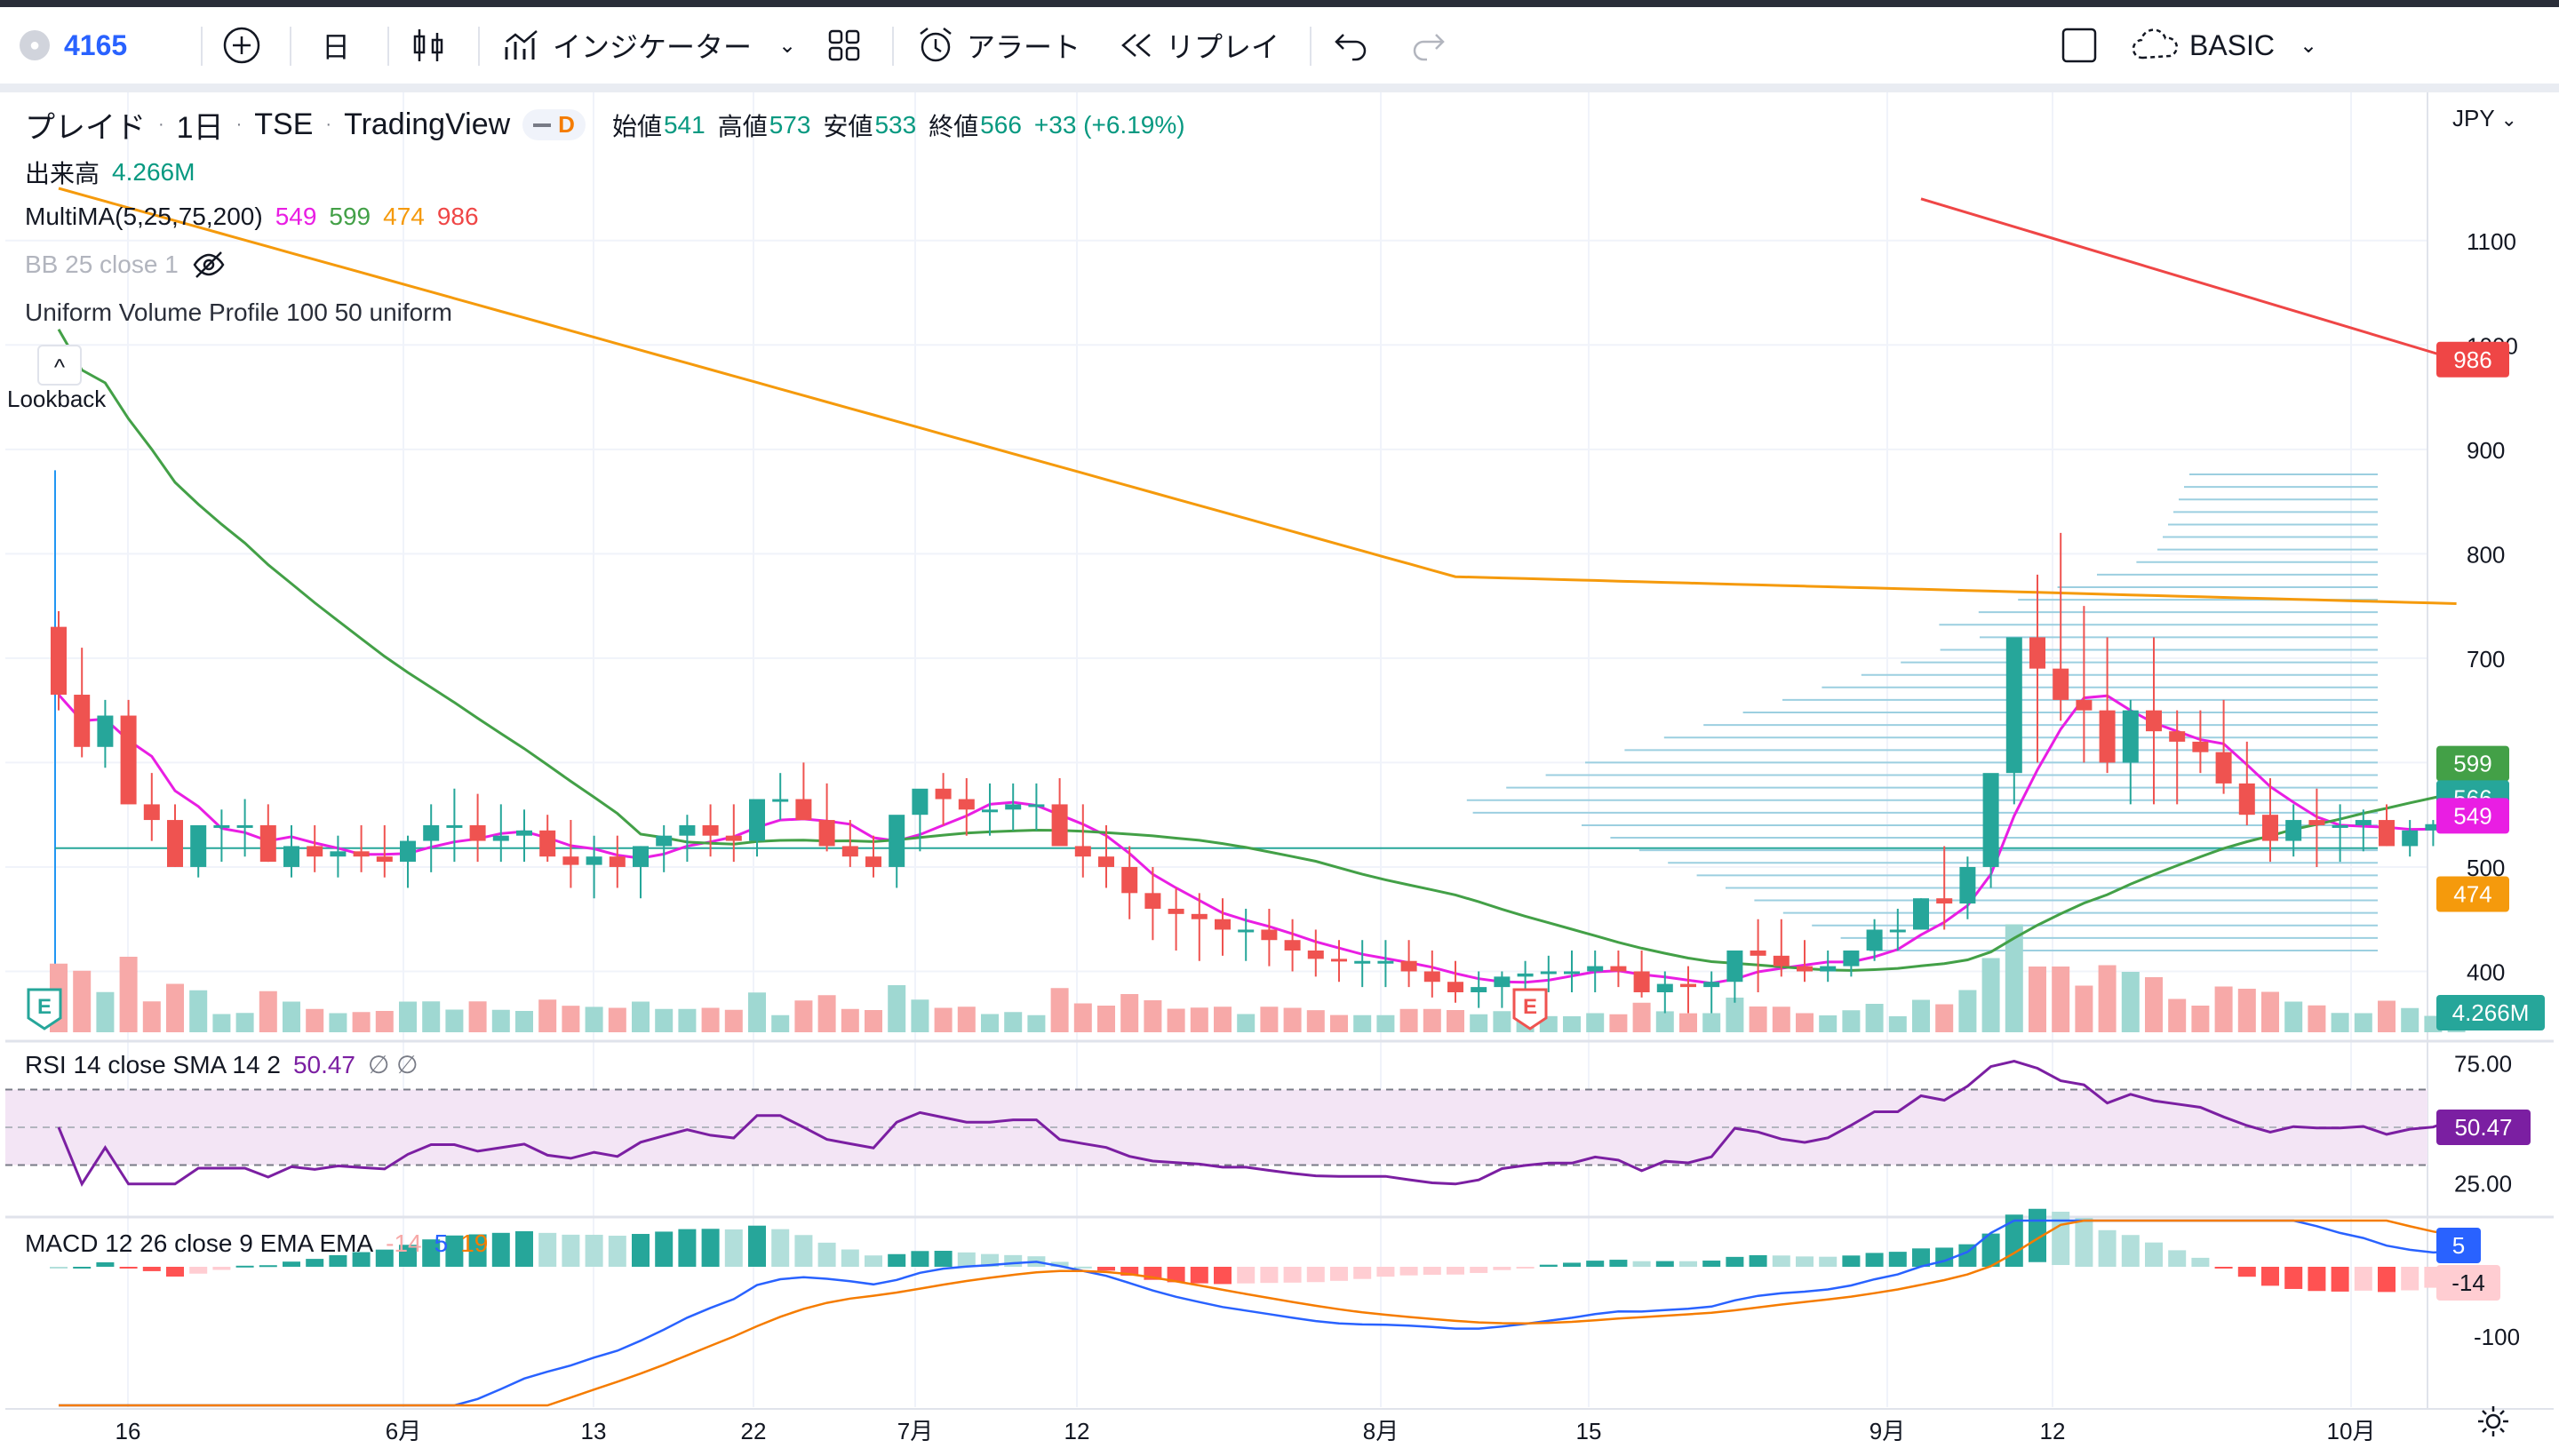  I want to click on replay-label: リプレイ, so click(1223, 47).